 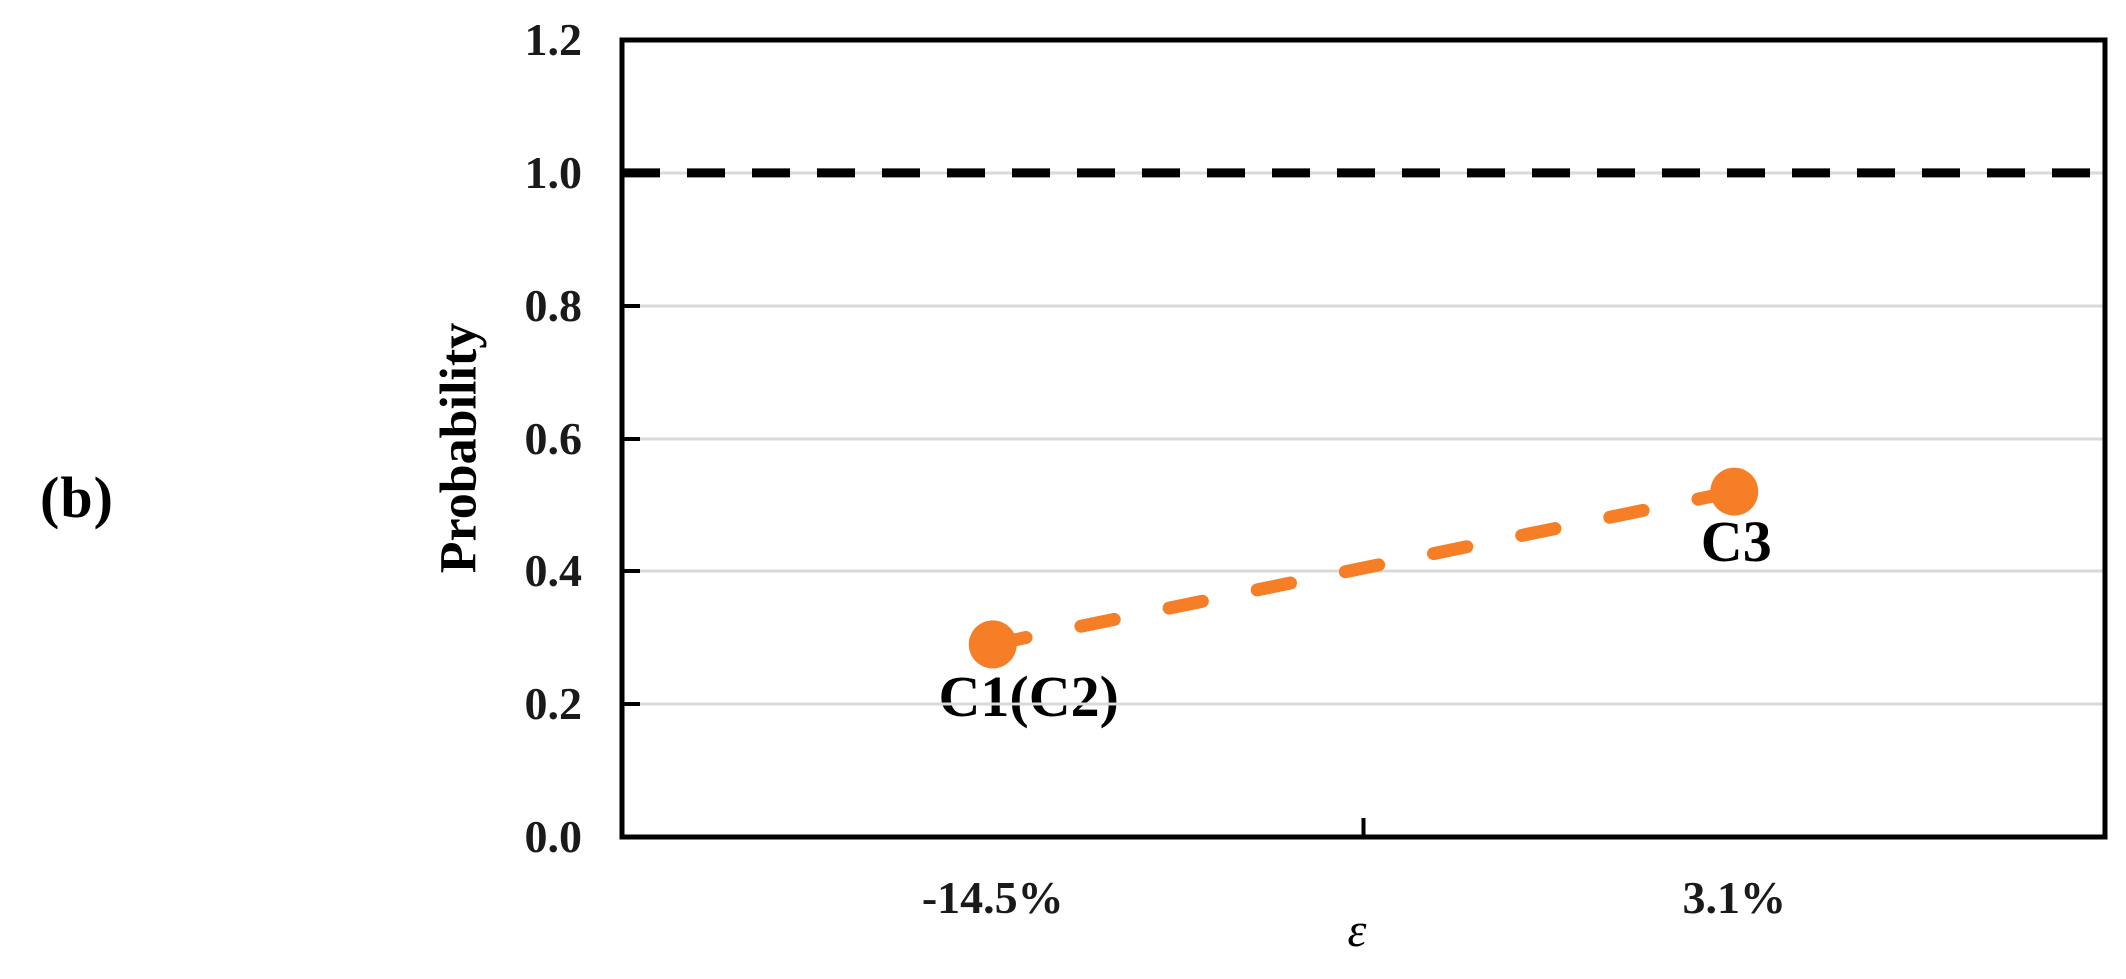 I want to click on y-tick-label-0.8: 0.8, so click(x=553, y=305).